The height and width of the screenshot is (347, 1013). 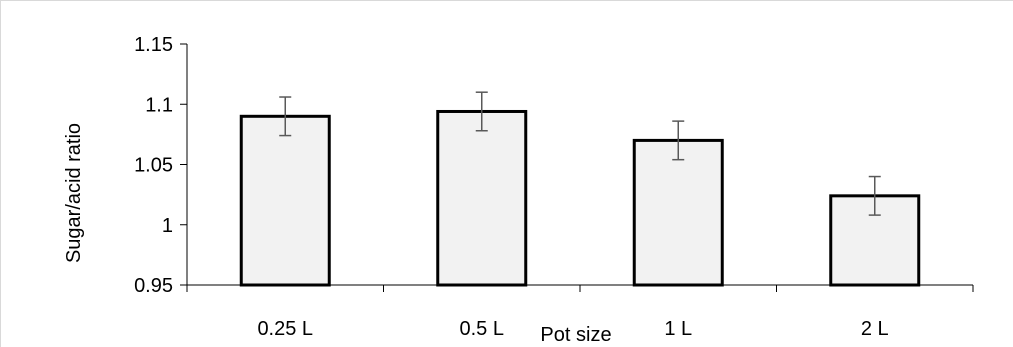 What do you see at coordinates (482, 198) in the screenshot?
I see `bar-0-5l` at bounding box center [482, 198].